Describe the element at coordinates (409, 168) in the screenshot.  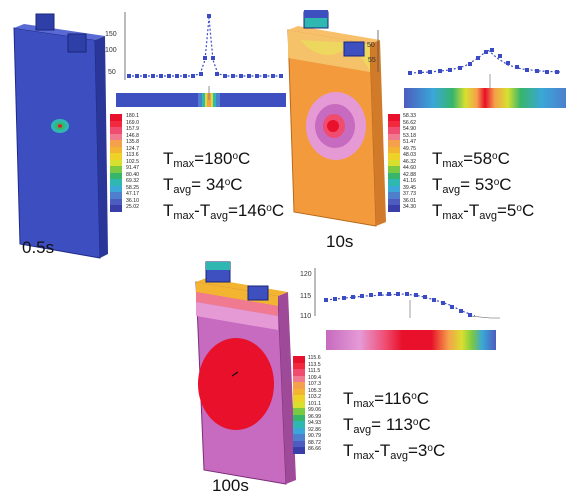
I see `legend-value: 44.60` at that location.